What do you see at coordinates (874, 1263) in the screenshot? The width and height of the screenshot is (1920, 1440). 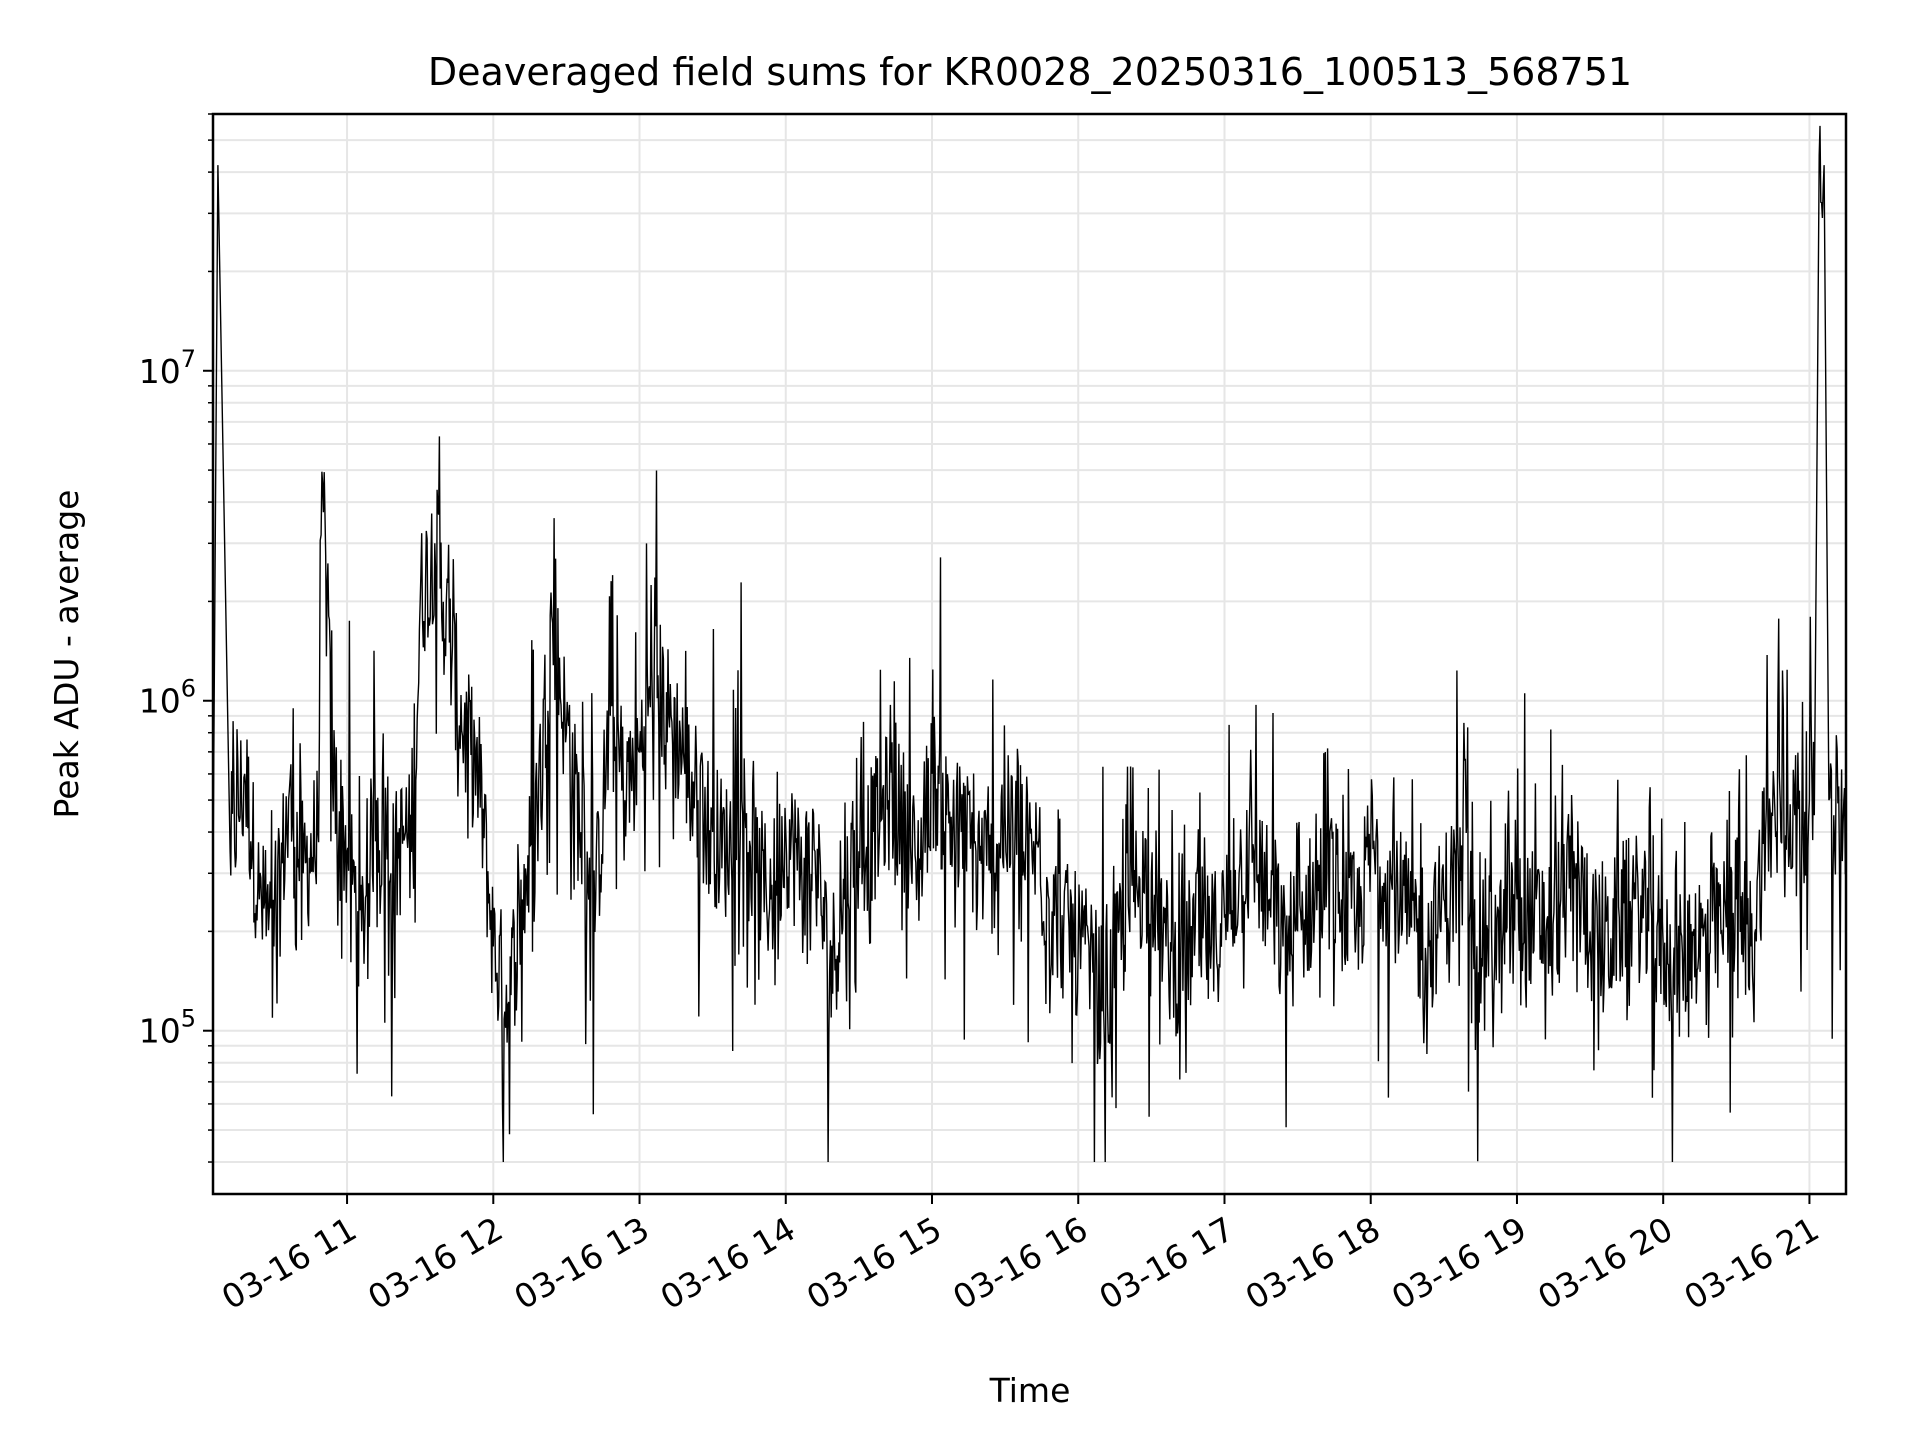 I see `x-tick-label: 03-16 15` at bounding box center [874, 1263].